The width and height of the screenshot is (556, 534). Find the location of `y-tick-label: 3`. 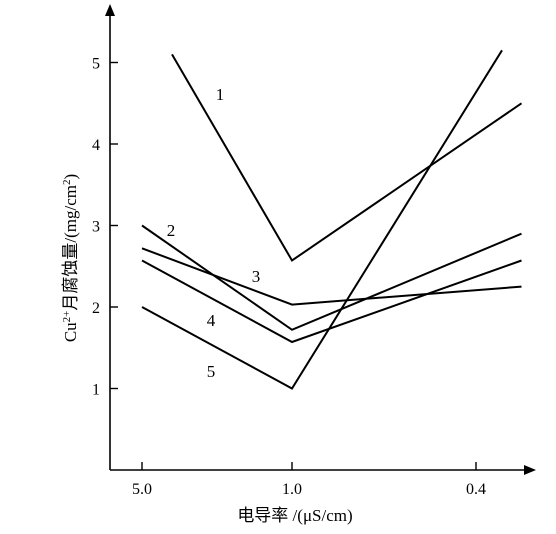

y-tick-label: 3 is located at coordinates (96, 227).